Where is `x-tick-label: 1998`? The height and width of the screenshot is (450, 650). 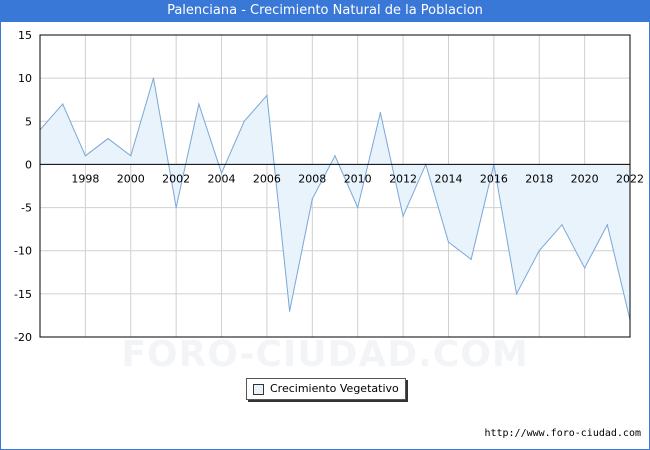
x-tick-label: 1998 is located at coordinates (85, 178).